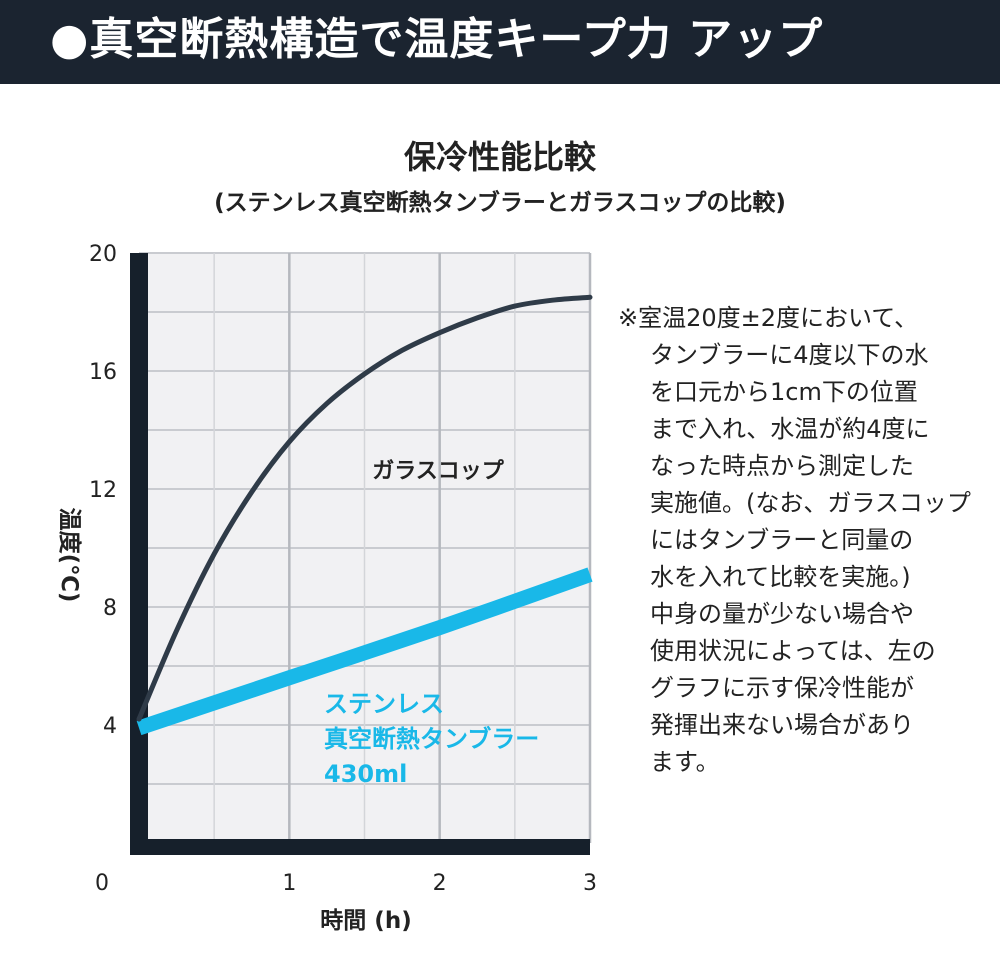 This screenshot has height=980, width=1000. I want to click on note-line: グラフに示す保冷性能が, so click(782, 688).